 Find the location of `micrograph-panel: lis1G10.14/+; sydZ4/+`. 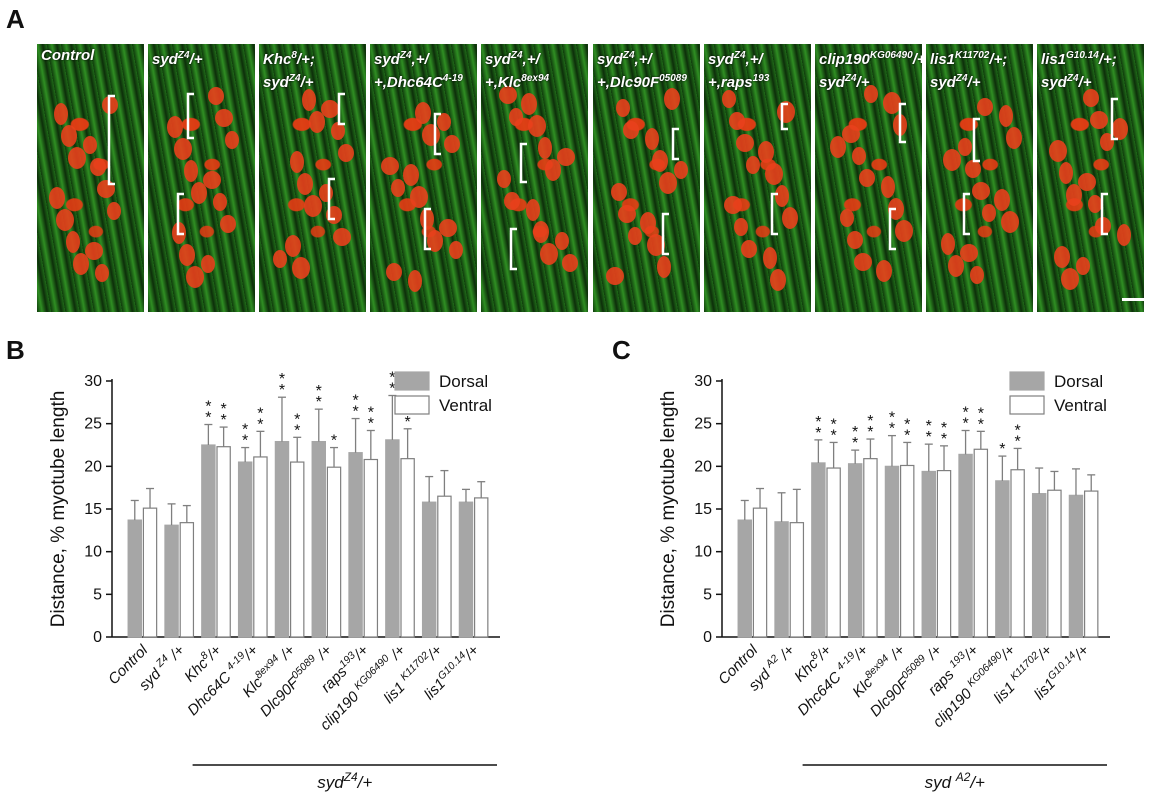

micrograph-panel: lis1G10.14/+; sydZ4/+ is located at coordinates (1090, 178).